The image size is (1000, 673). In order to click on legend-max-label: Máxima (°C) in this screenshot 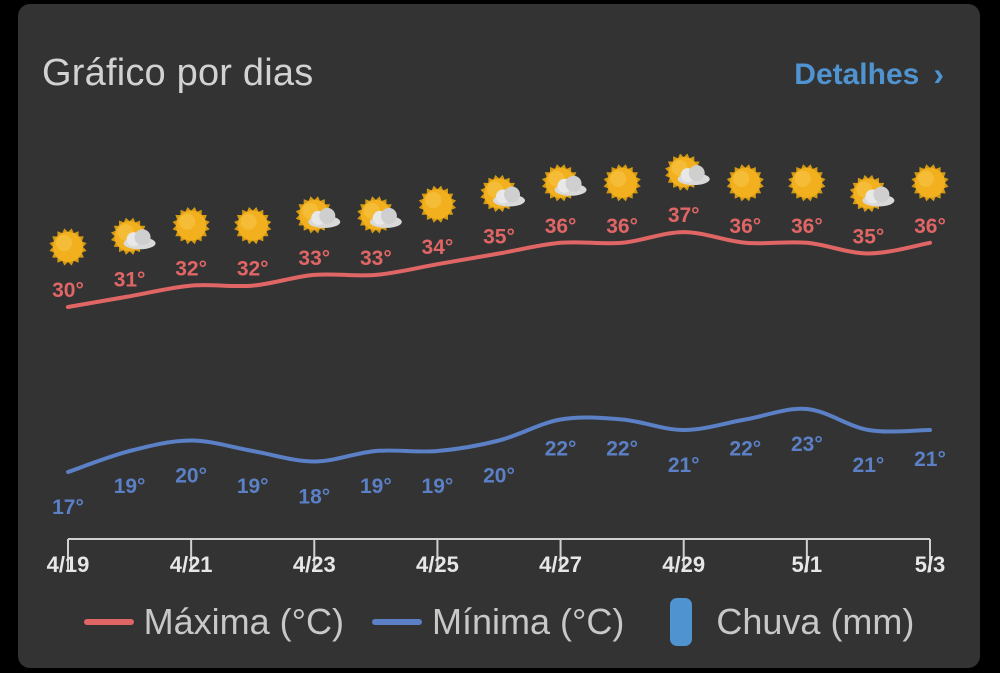, I will do `click(243, 621)`.